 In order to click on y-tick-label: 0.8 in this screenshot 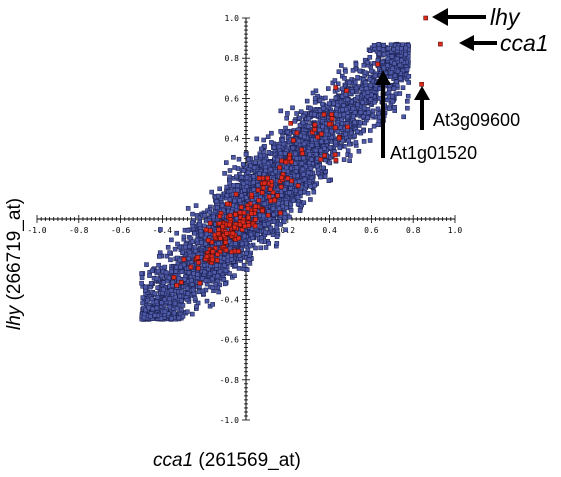, I will do `click(232, 58)`.